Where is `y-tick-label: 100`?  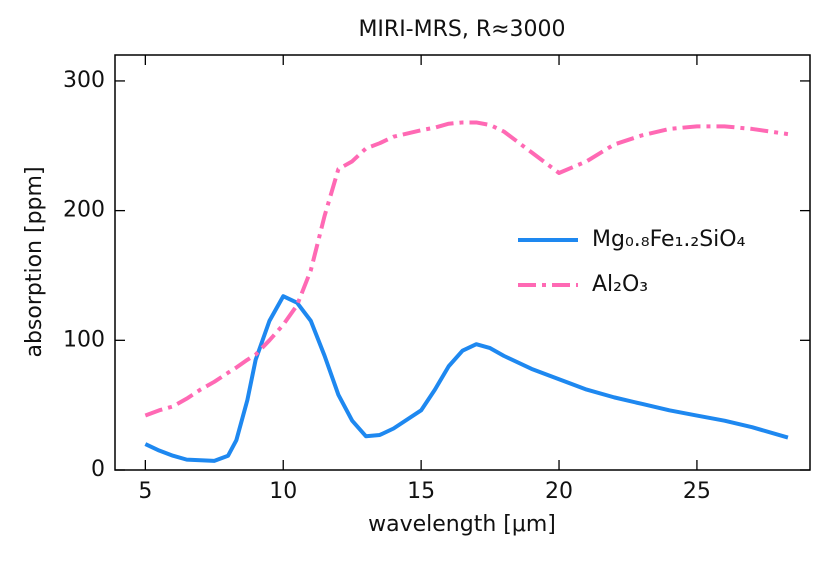
y-tick-label: 100 is located at coordinates (84, 339).